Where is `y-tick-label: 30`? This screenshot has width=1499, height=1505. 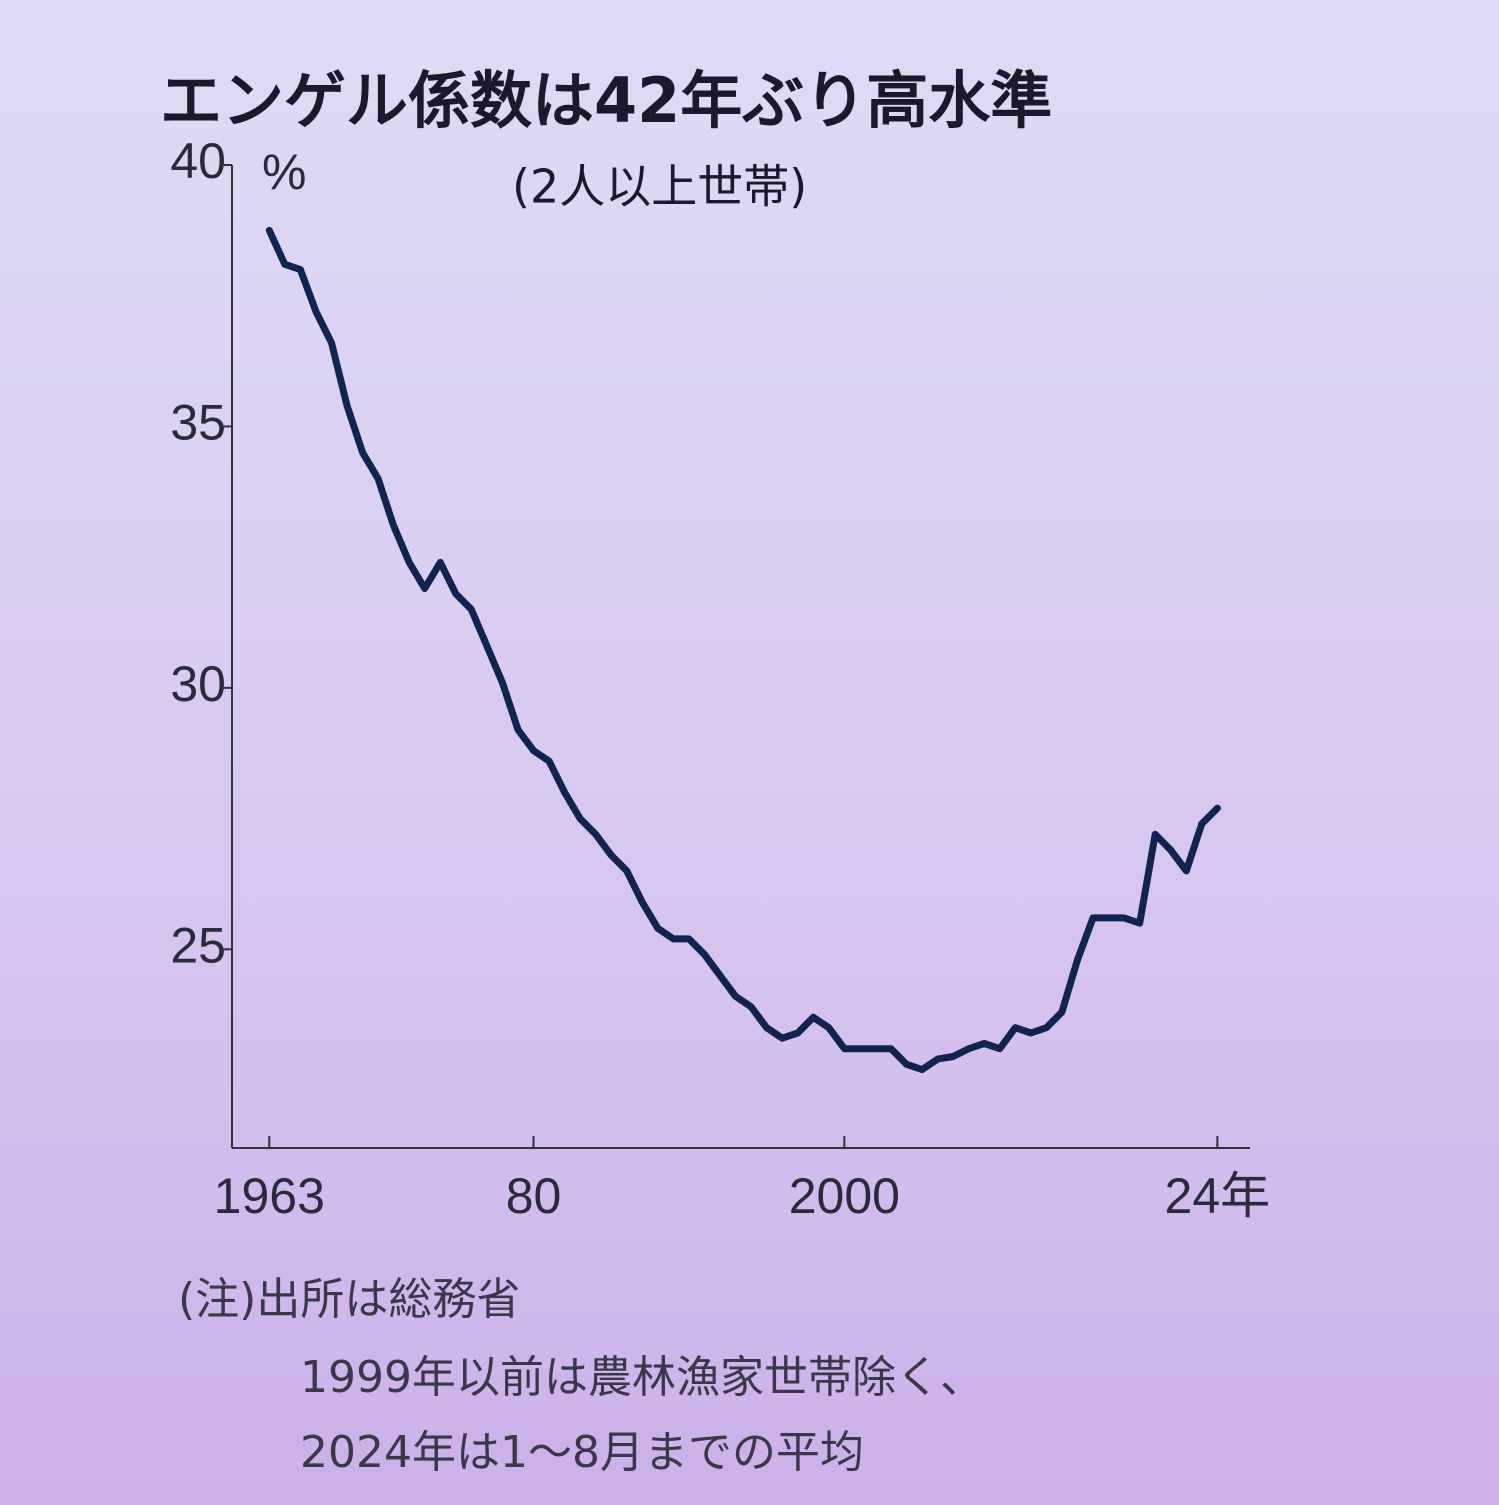 y-tick-label: 30 is located at coordinates (198, 684).